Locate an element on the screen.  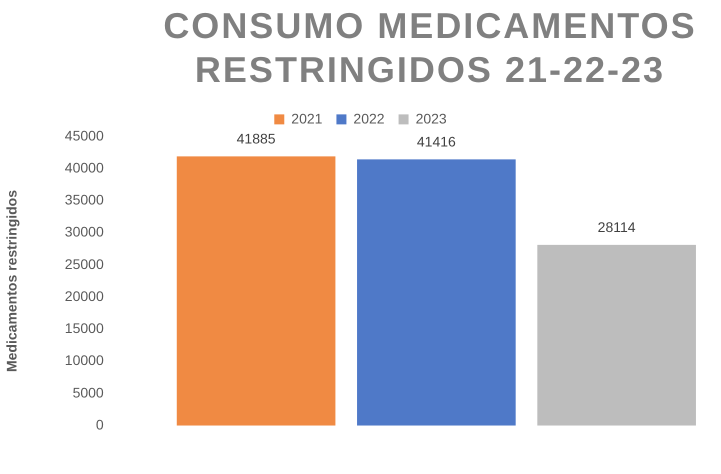
y-tick-label: 15000 is located at coordinates (84, 328).